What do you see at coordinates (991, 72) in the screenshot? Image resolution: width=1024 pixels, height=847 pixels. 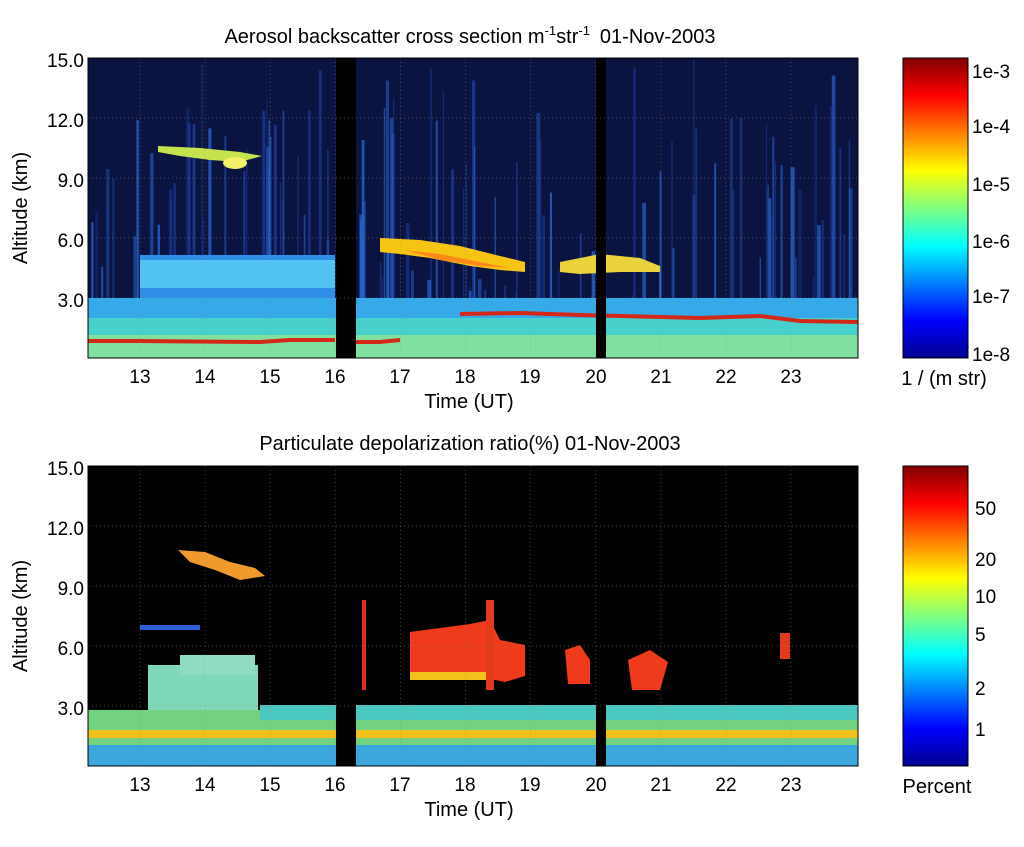 I see `colorbar-tick-label: 1e-3` at bounding box center [991, 72].